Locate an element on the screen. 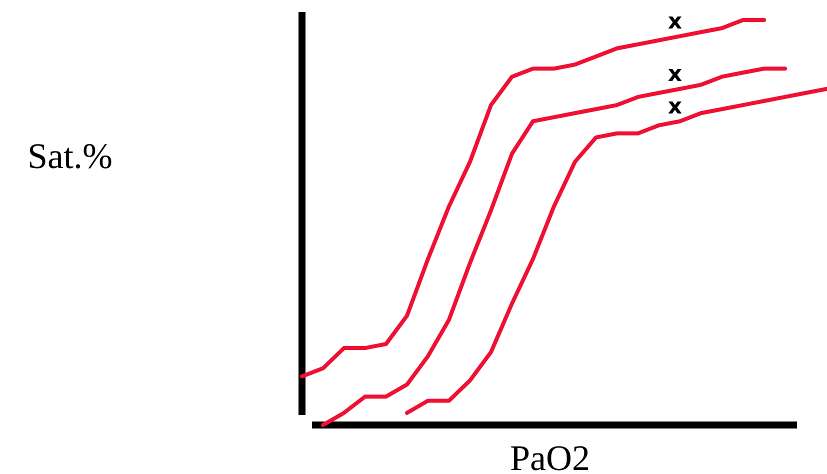 This screenshot has width=827, height=474. x-axis-title: PaO2 is located at coordinates (550, 456).